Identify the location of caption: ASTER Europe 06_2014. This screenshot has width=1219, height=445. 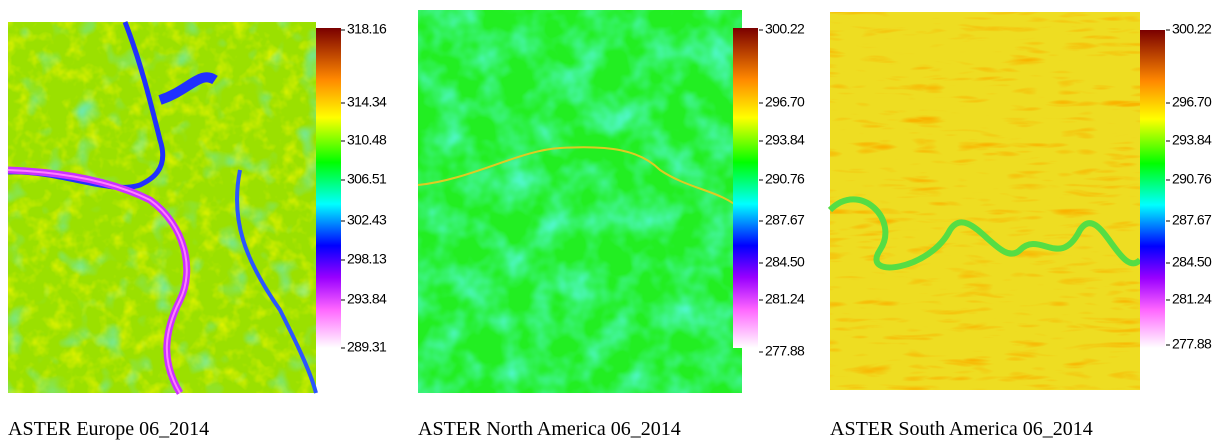
(108, 429).